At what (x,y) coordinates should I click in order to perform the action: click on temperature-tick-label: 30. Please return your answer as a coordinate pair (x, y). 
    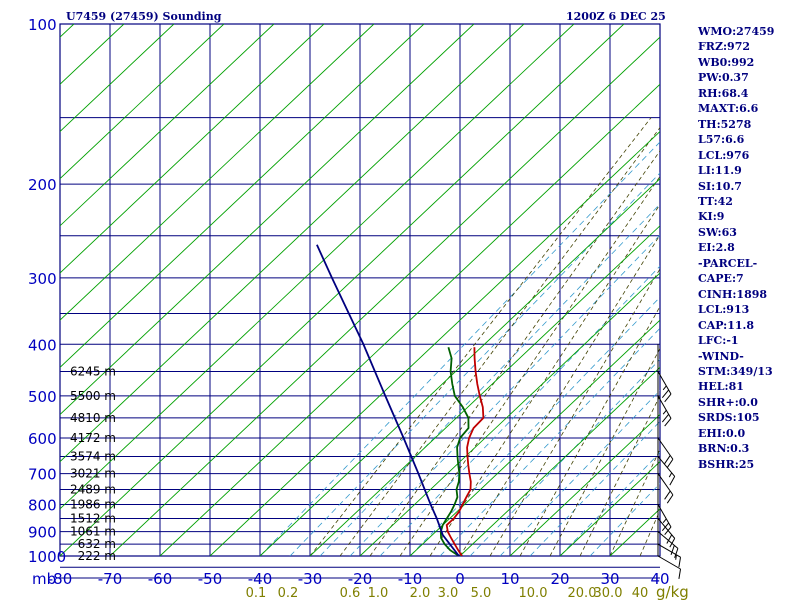
    Looking at the image, I should click on (609, 579).